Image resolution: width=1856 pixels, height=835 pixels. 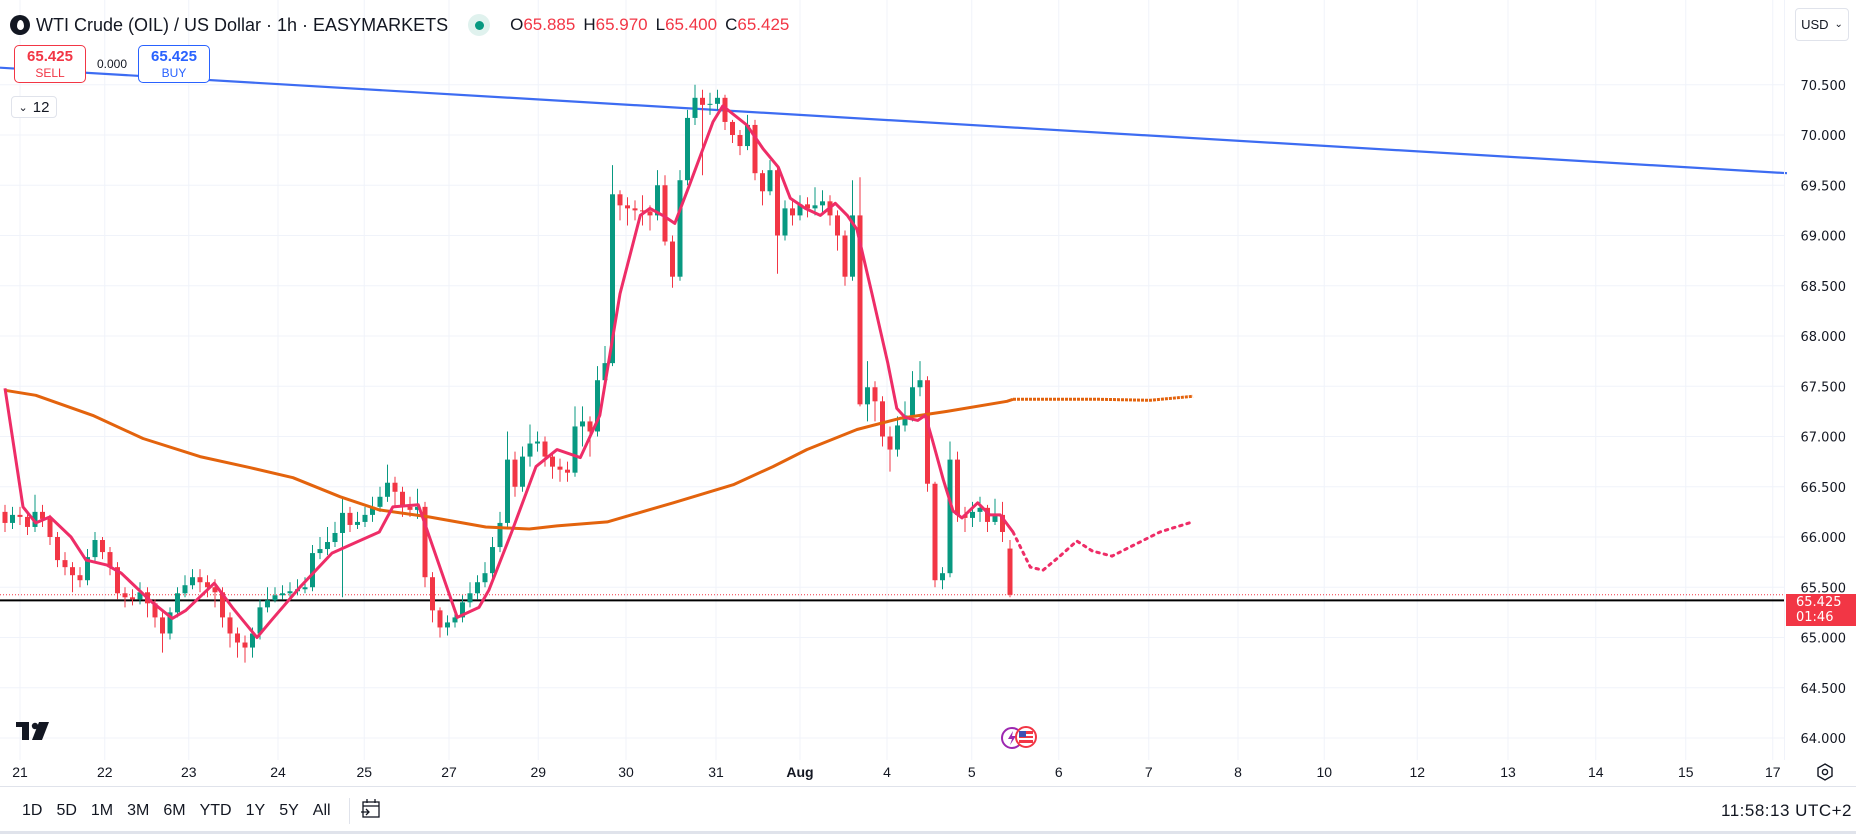 What do you see at coordinates (894, 120) in the screenshot?
I see `resistance-trendline` at bounding box center [894, 120].